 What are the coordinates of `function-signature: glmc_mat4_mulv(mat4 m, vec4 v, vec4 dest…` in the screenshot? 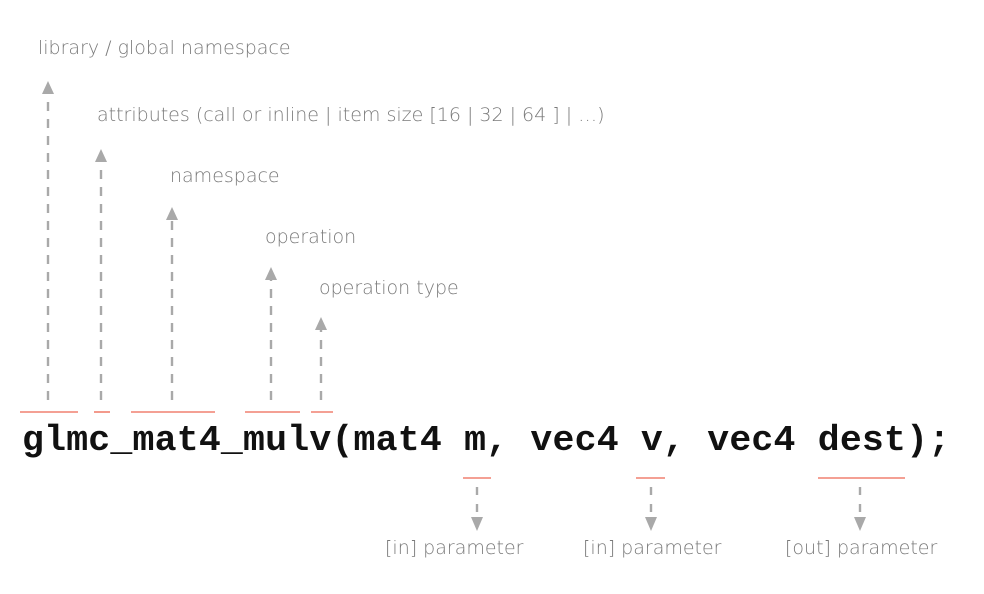 It's located at (486, 440).